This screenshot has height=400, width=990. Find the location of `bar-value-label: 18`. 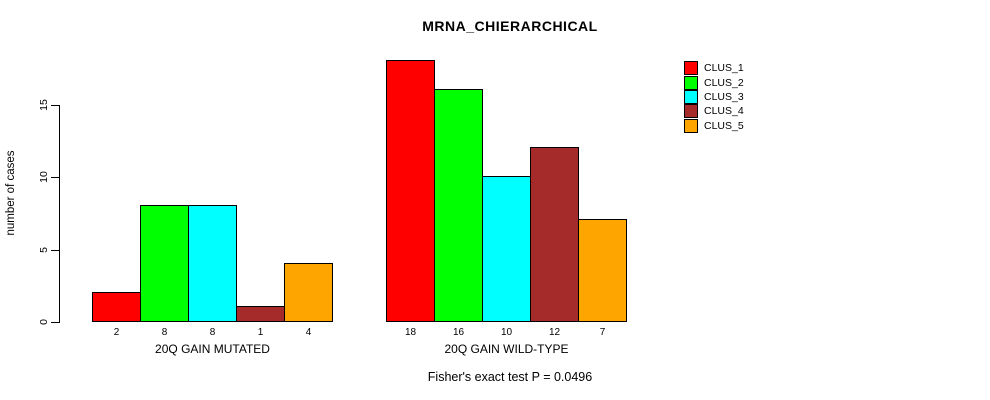

bar-value-label: 18 is located at coordinates (410, 332).